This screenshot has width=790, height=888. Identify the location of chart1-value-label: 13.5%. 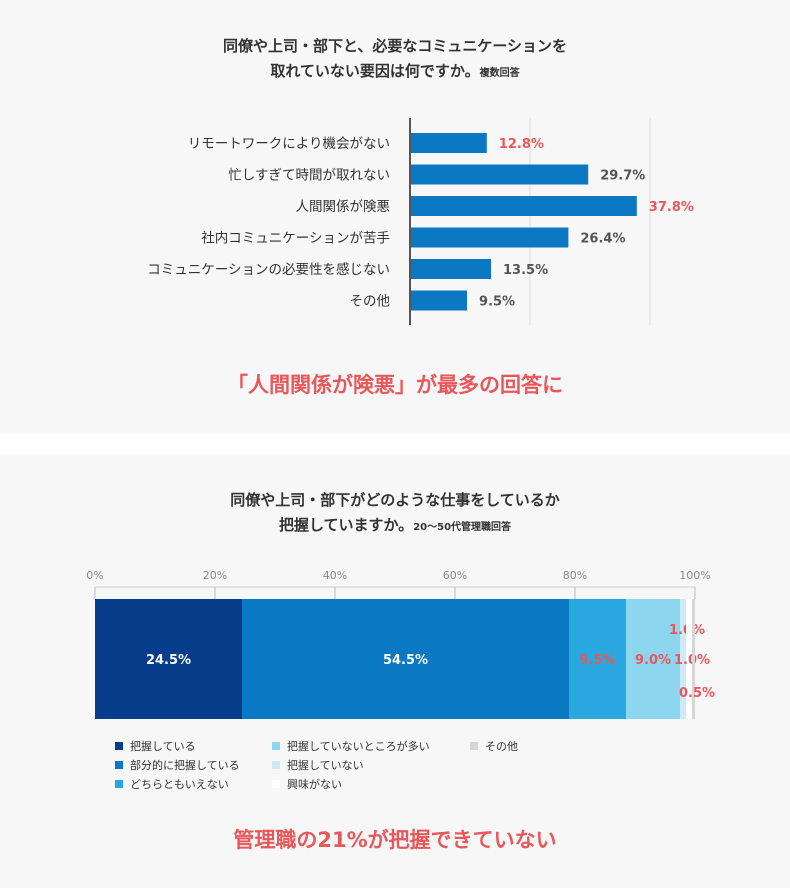
(525, 270).